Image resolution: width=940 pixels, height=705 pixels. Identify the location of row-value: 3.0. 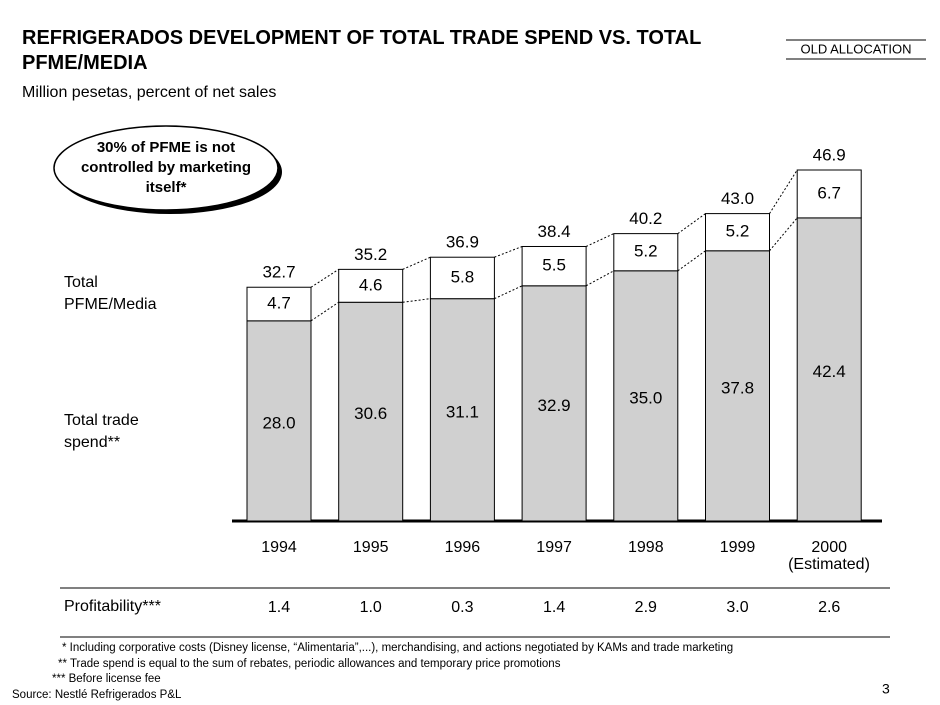
(737, 607).